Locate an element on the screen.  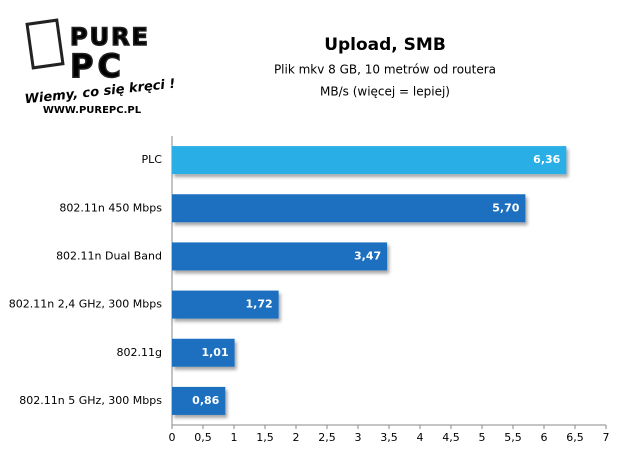
x-tick-label: 6 is located at coordinates (544, 437).